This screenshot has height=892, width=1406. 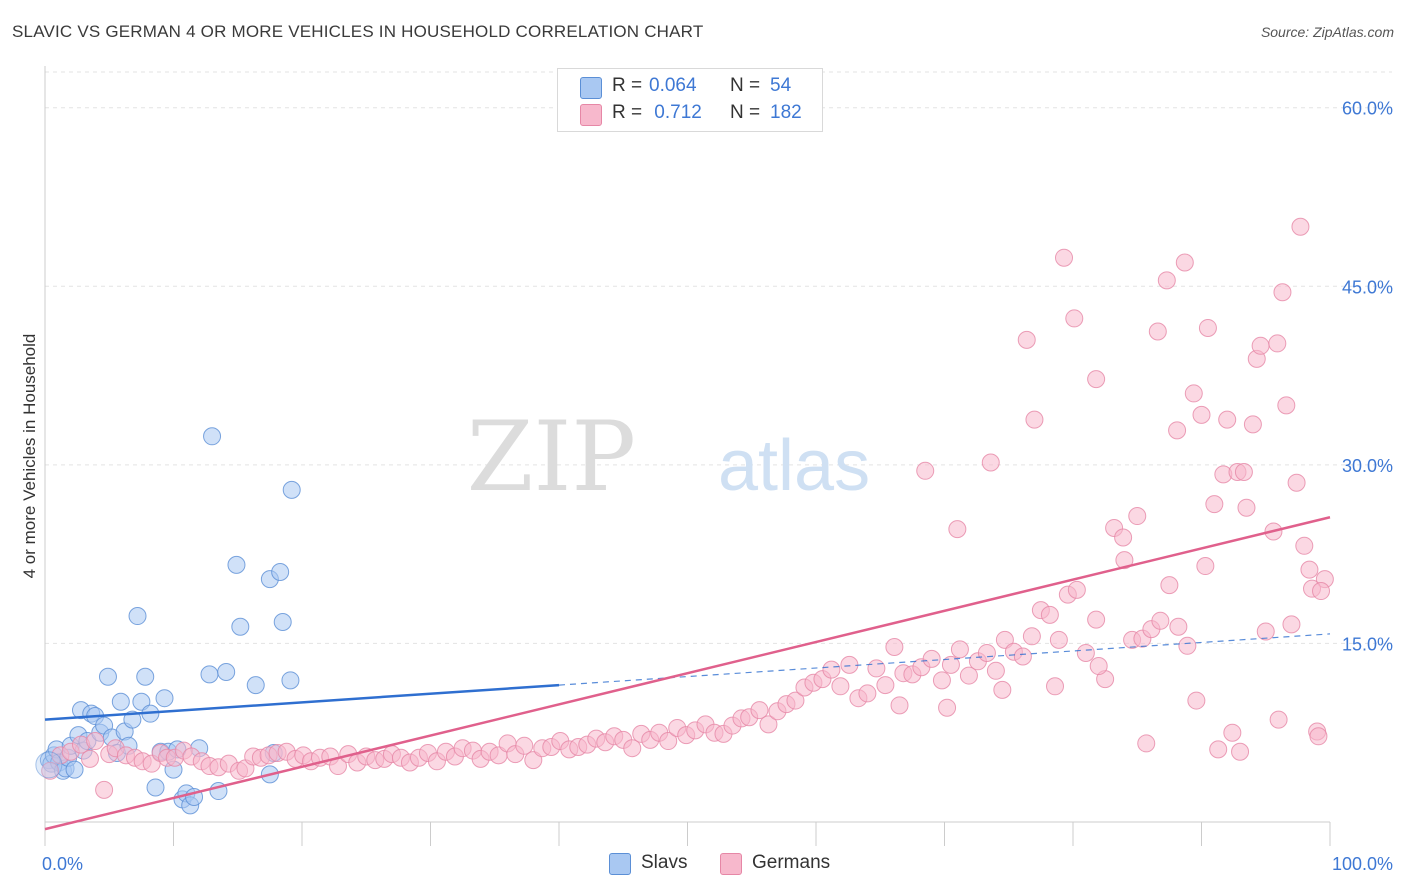 I want to click on y-tick-label: 60.0%, so click(x=1367, y=109).